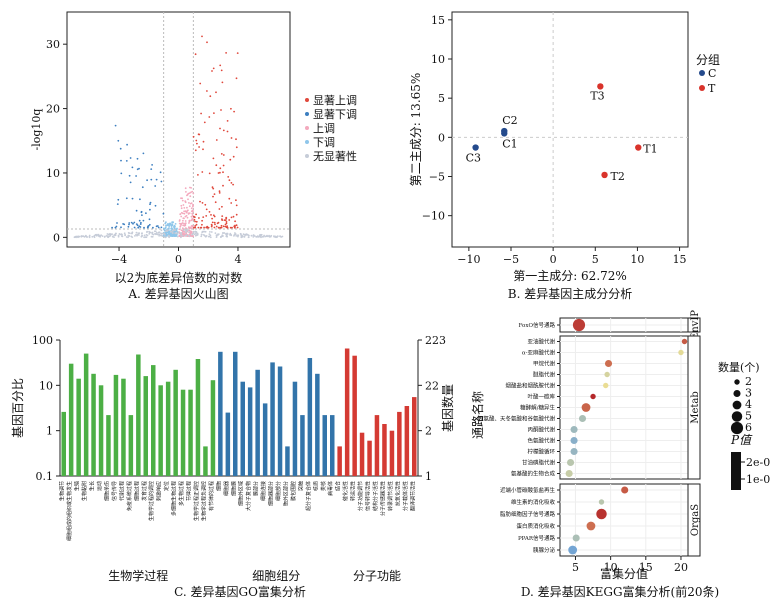 The width and height of the screenshot is (770, 602). I want to click on volcano-xtick-label: 4, so click(237, 259).